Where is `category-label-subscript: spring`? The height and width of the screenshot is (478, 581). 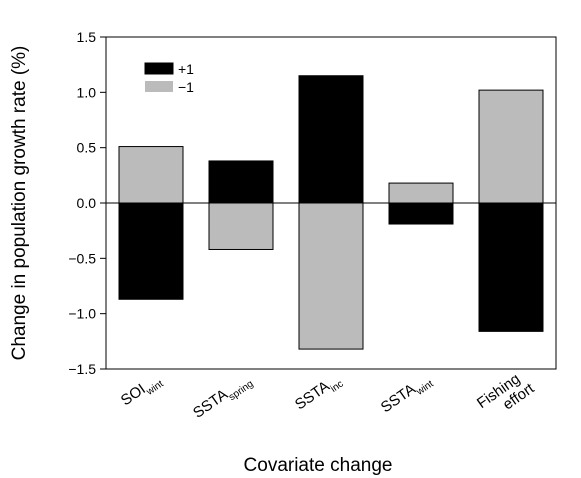
category-label-subscript: spring is located at coordinates (241, 391).